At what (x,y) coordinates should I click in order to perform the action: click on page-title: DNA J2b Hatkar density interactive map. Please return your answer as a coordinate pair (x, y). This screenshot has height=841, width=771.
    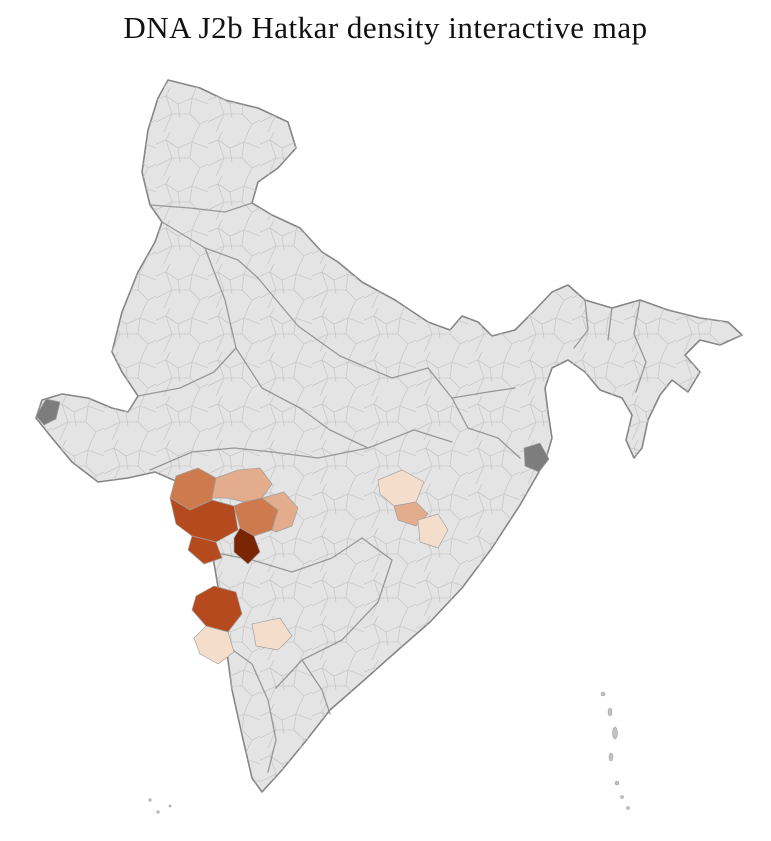
    Looking at the image, I should click on (385, 27).